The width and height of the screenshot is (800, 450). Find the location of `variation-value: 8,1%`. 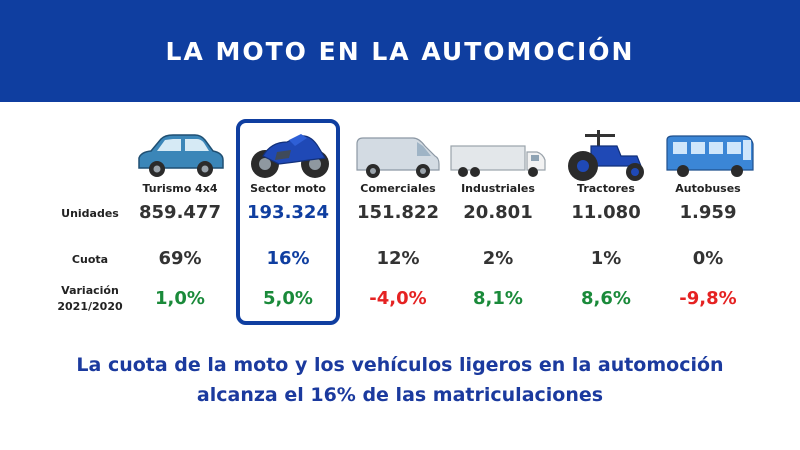

variation-value: 8,1% is located at coordinates (498, 298).